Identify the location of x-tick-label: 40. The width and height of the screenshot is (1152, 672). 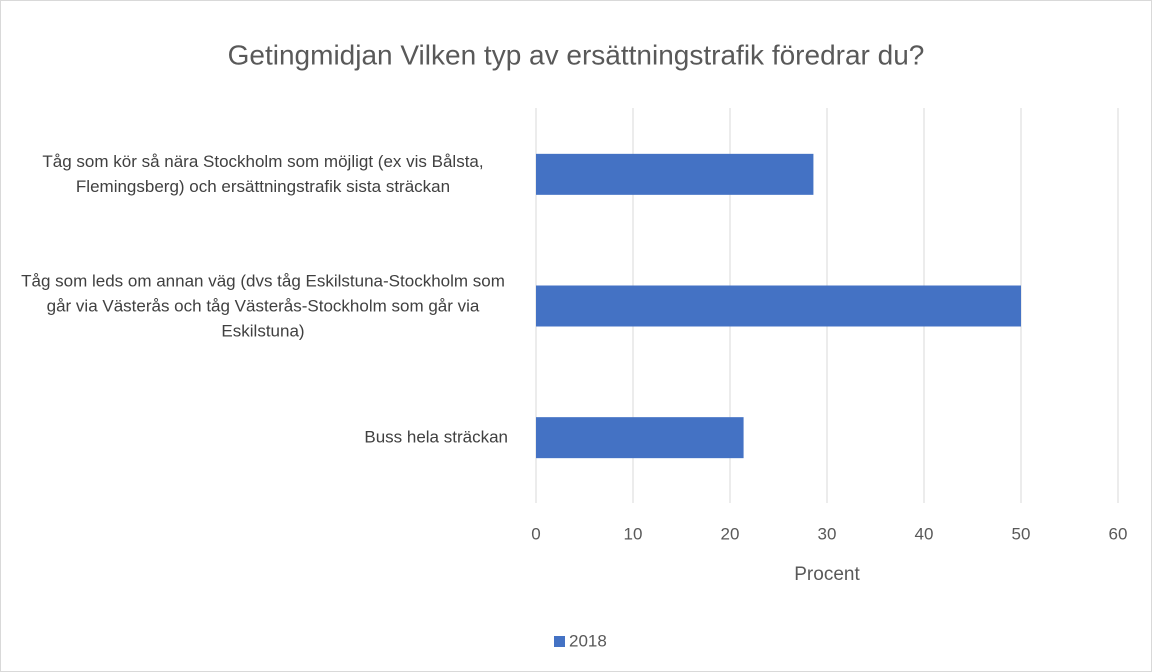
(924, 533).